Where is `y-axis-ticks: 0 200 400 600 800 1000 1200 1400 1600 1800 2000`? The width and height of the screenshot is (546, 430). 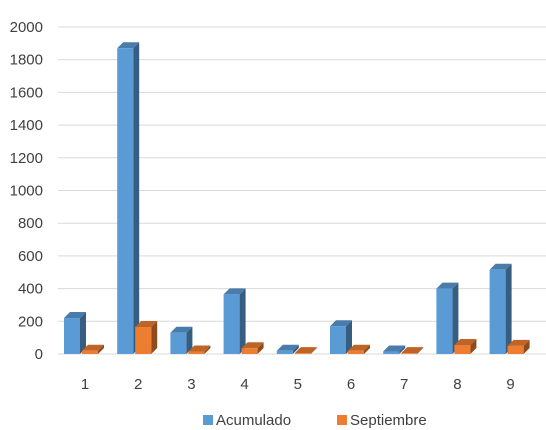 y-axis-ticks: 0 200 400 600 800 1000 1200 1400 1600 1800 2000 is located at coordinates (26, 191).